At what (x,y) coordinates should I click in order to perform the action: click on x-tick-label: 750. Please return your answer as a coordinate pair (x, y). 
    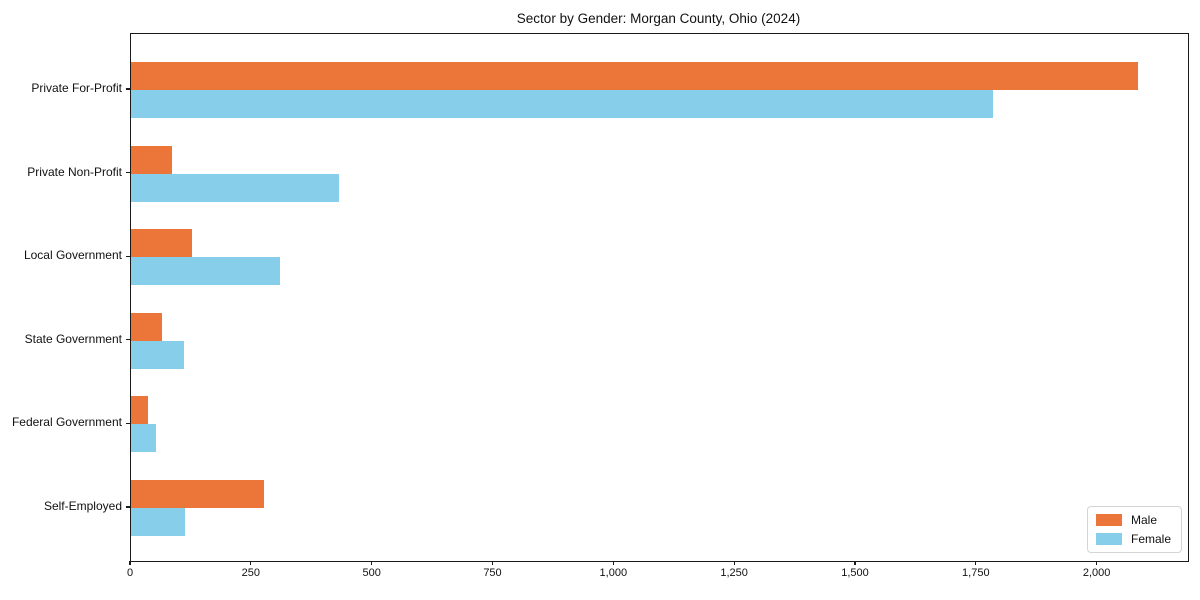
    Looking at the image, I should click on (492, 573).